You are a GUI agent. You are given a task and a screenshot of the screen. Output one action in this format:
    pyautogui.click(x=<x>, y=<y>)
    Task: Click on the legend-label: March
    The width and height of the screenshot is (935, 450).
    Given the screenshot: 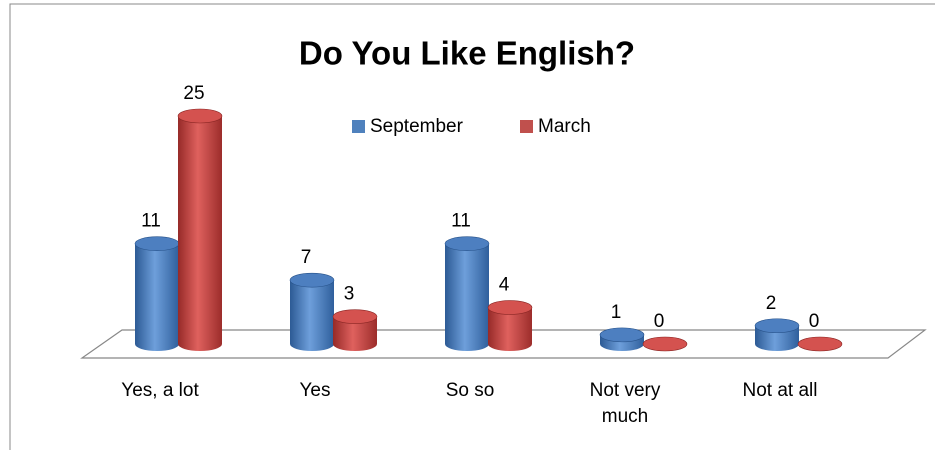 What is the action you would take?
    pyautogui.click(x=564, y=126)
    